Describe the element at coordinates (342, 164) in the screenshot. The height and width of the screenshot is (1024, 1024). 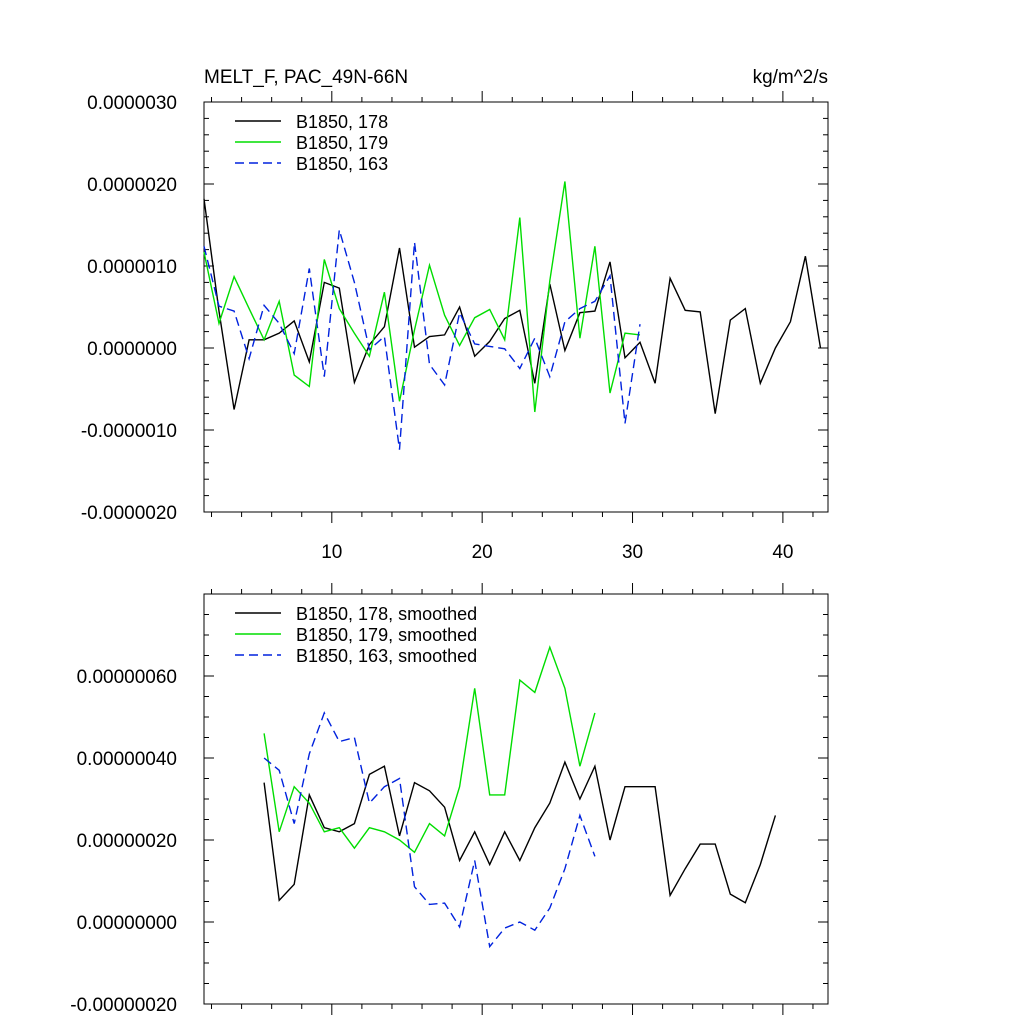
I see `legend-label-3: B1850, 163` at that location.